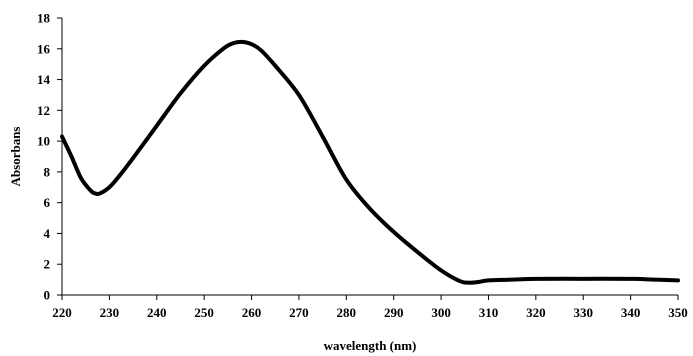  What do you see at coordinates (47, 202) in the screenshot?
I see `y-tick-label: 6` at bounding box center [47, 202].